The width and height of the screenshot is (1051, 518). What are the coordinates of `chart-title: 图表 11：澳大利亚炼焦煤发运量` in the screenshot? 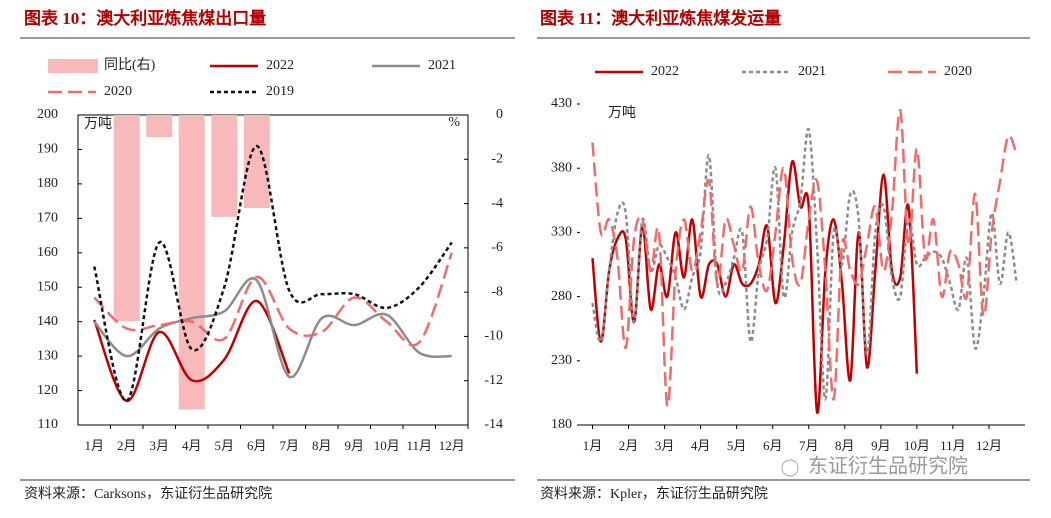 It's located at (660, 18).